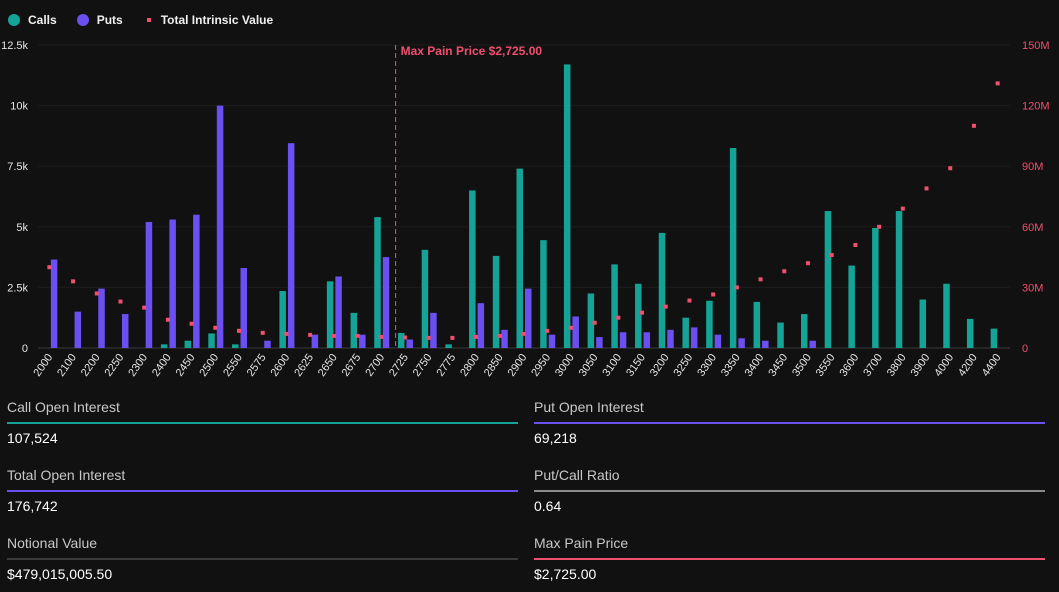  Describe the element at coordinates (789, 492) in the screenshot. I see `stat-put-call-ratio: Put/Call Ratio 0.64` at that location.